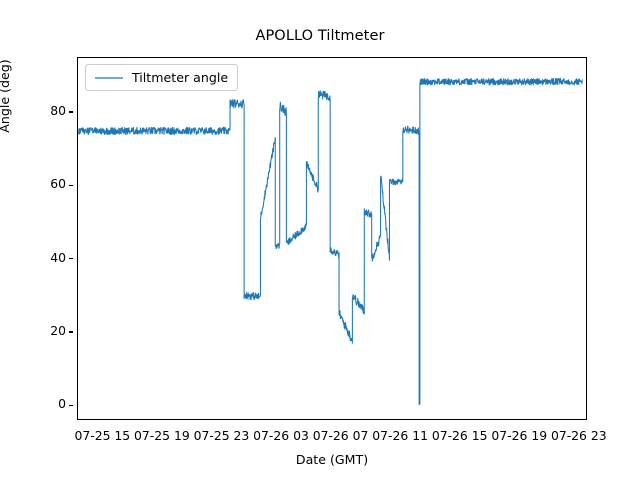 This screenshot has width=640, height=480. What do you see at coordinates (58, 110) in the screenshot?
I see `y-tick-label: 80` at bounding box center [58, 110].